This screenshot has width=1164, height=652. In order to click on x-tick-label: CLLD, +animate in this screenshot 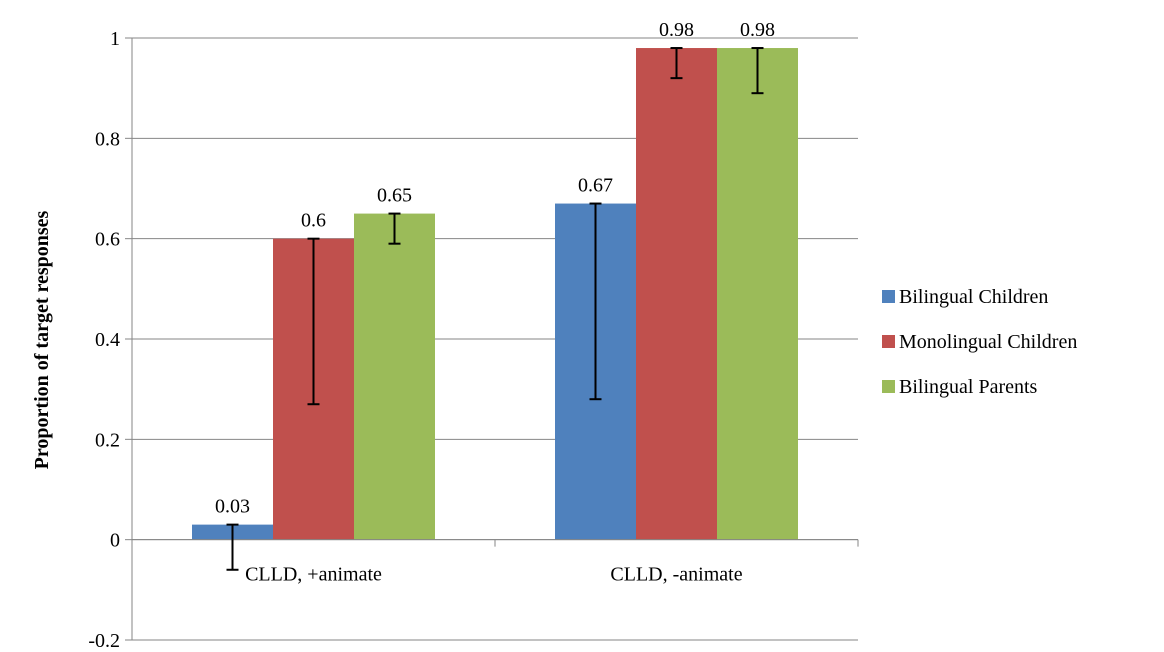, I will do `click(313, 575)`.